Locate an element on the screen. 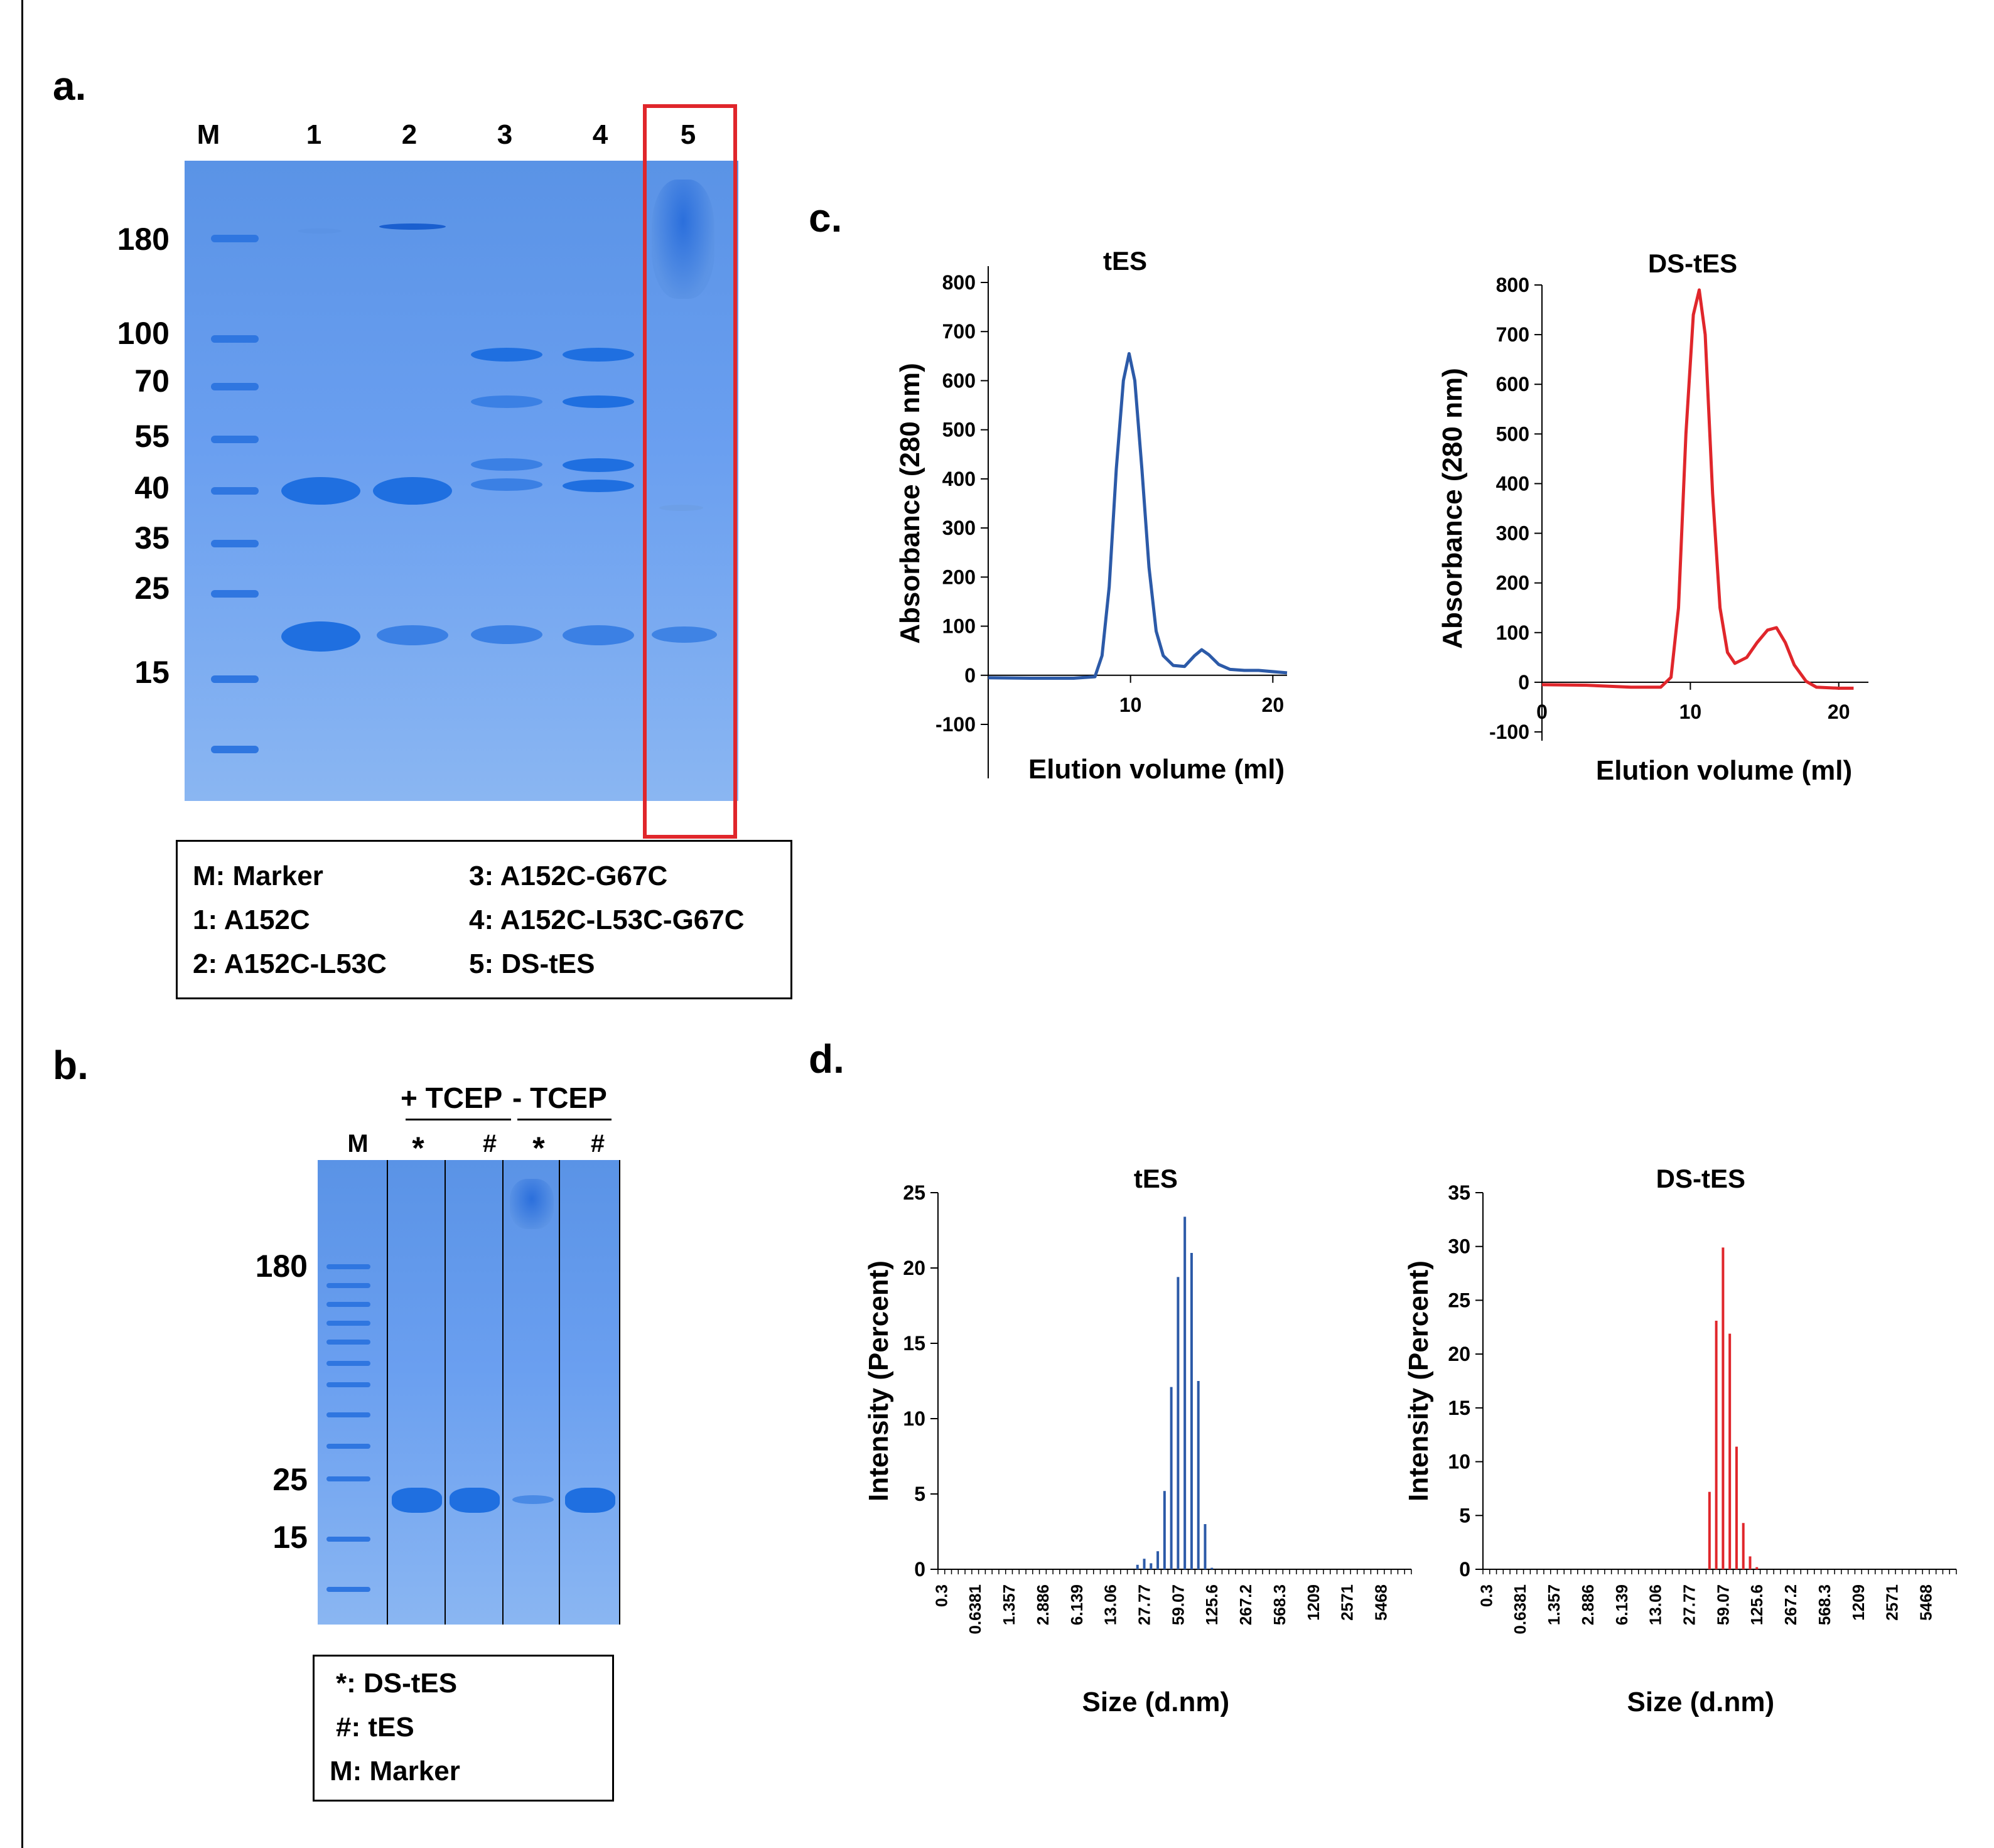  frame-line is located at coordinates (22, 924).